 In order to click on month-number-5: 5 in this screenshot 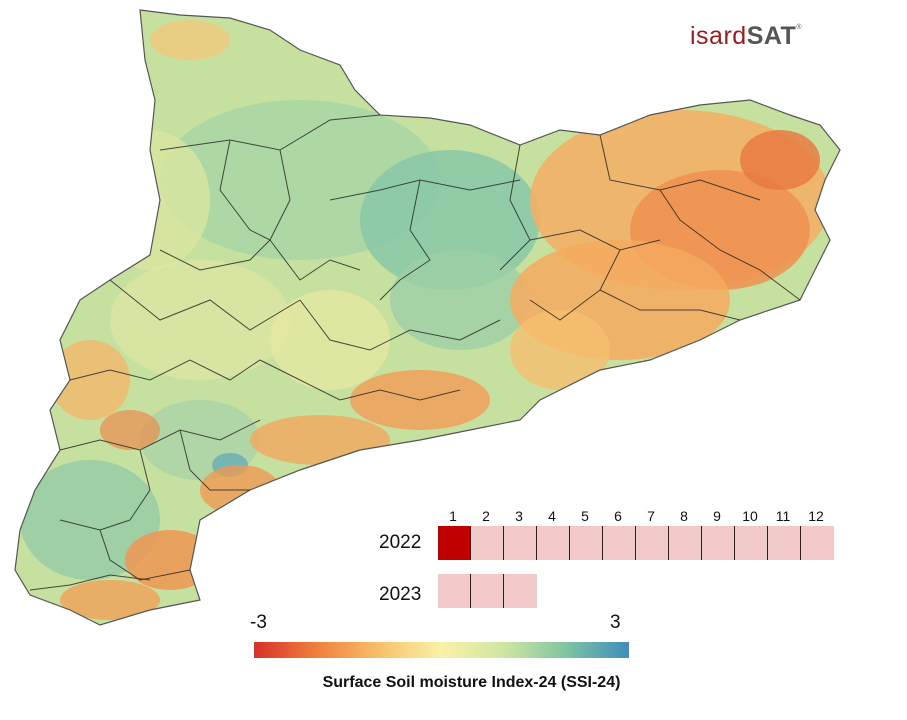, I will do `click(585, 516)`.